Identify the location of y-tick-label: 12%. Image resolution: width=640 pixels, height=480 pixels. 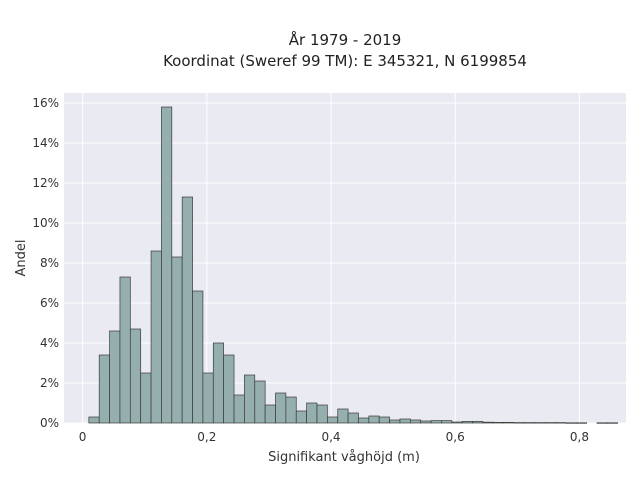
(45, 183).